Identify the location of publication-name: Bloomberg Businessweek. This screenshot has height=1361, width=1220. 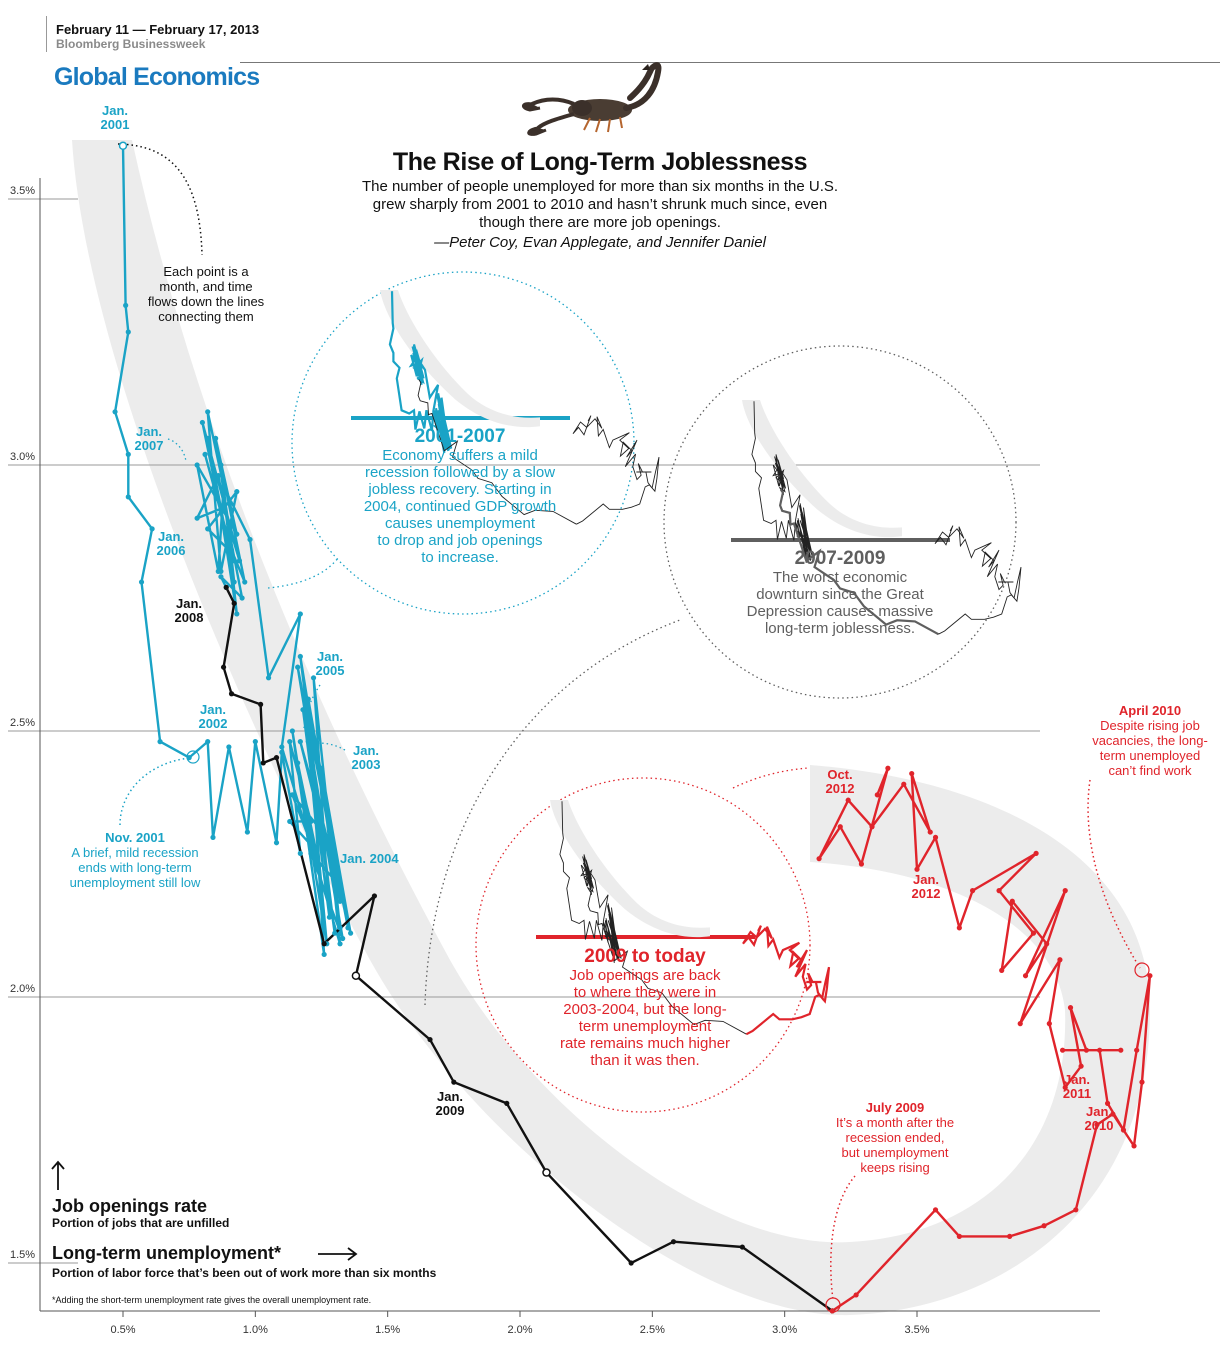
(131, 44).